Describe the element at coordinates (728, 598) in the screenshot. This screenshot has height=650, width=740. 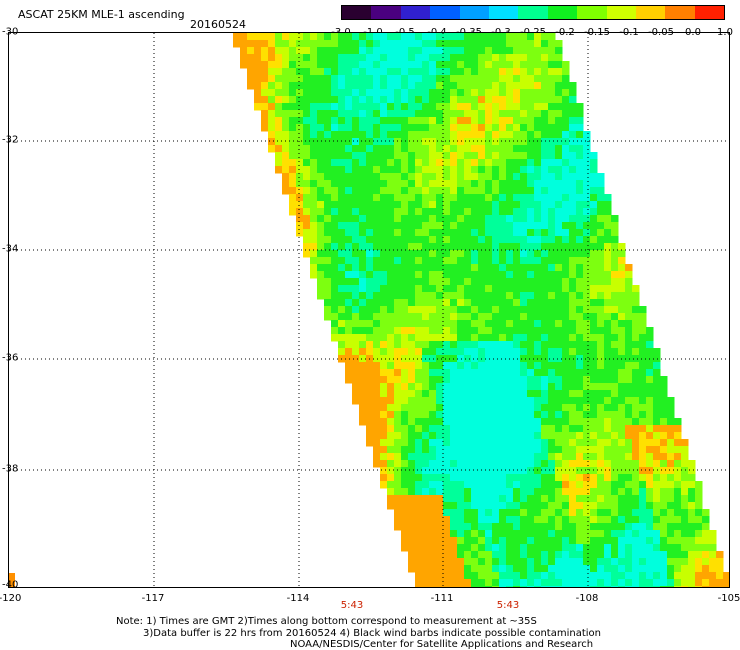
I see `lon-label-105: -105` at that location.